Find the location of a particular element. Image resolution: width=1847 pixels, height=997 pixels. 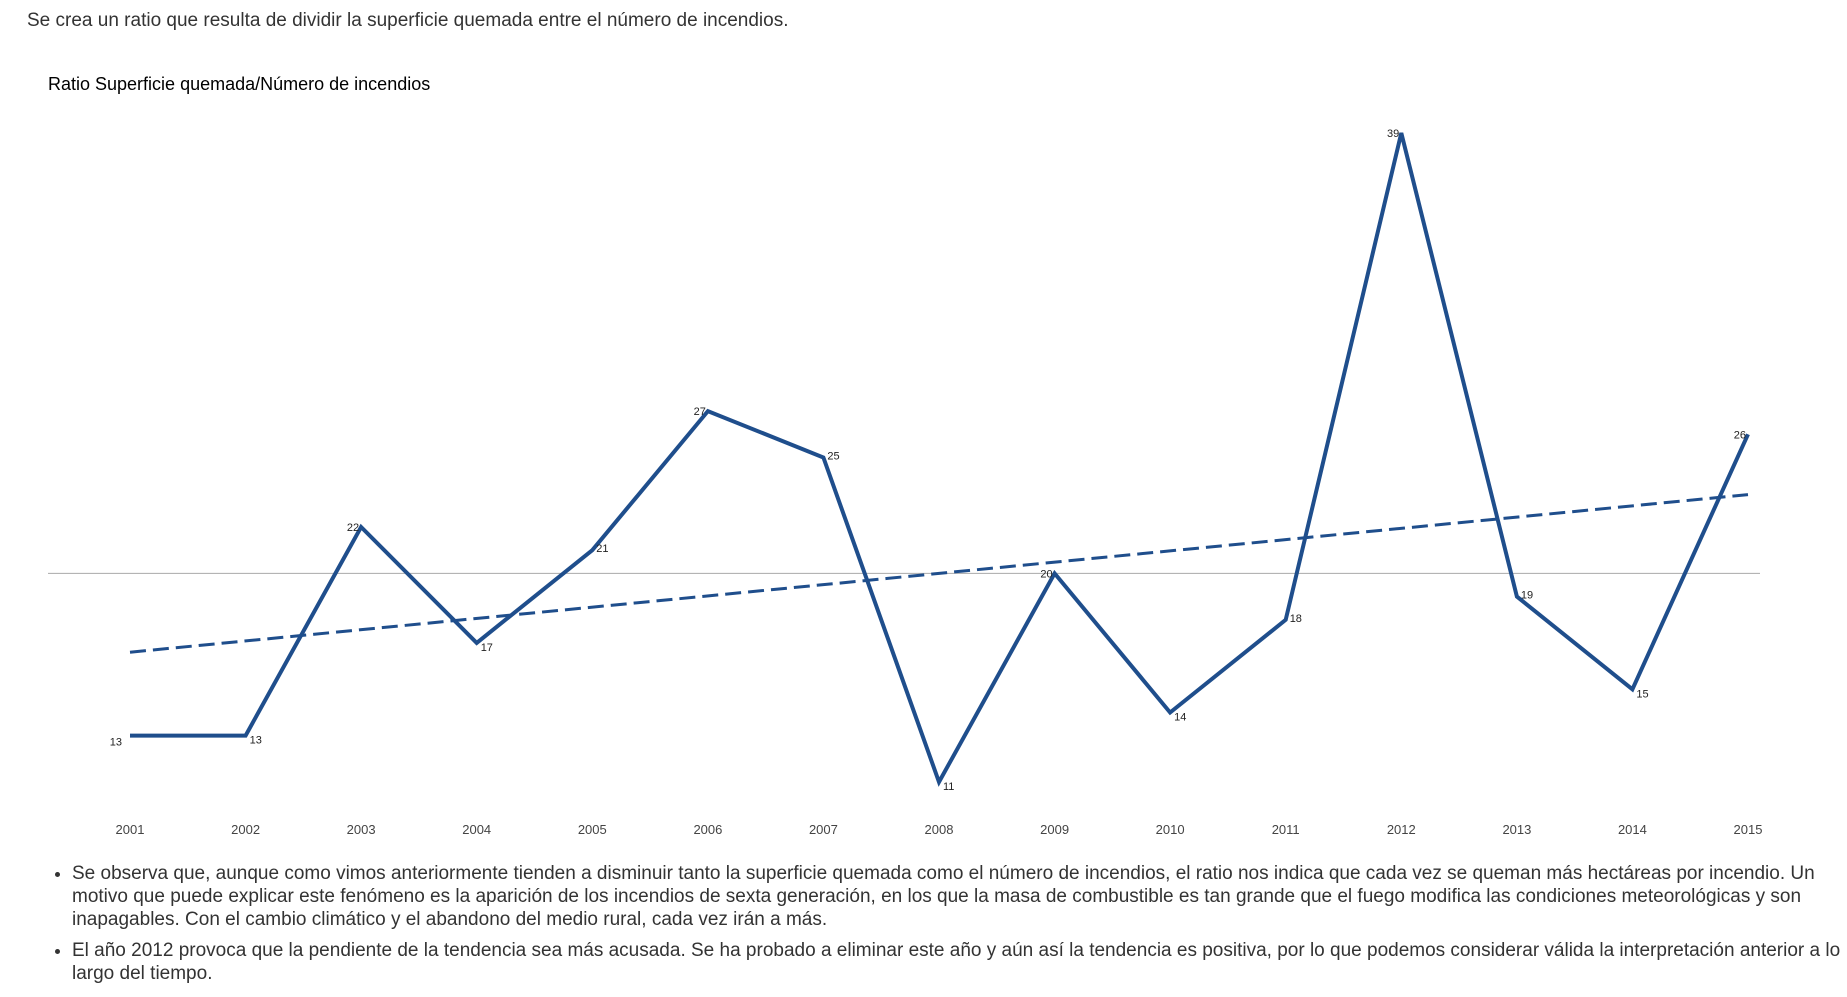

x-tick-label: 2013 is located at coordinates (1516, 829).